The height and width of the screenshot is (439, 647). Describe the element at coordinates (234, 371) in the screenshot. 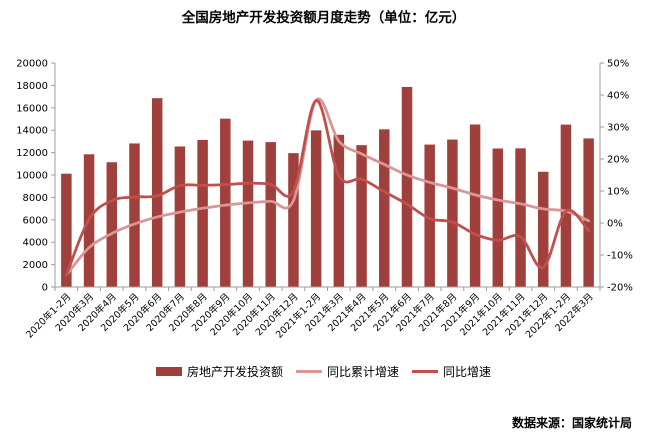

I see `legend-label-investment: 房地产开发投资额` at that location.